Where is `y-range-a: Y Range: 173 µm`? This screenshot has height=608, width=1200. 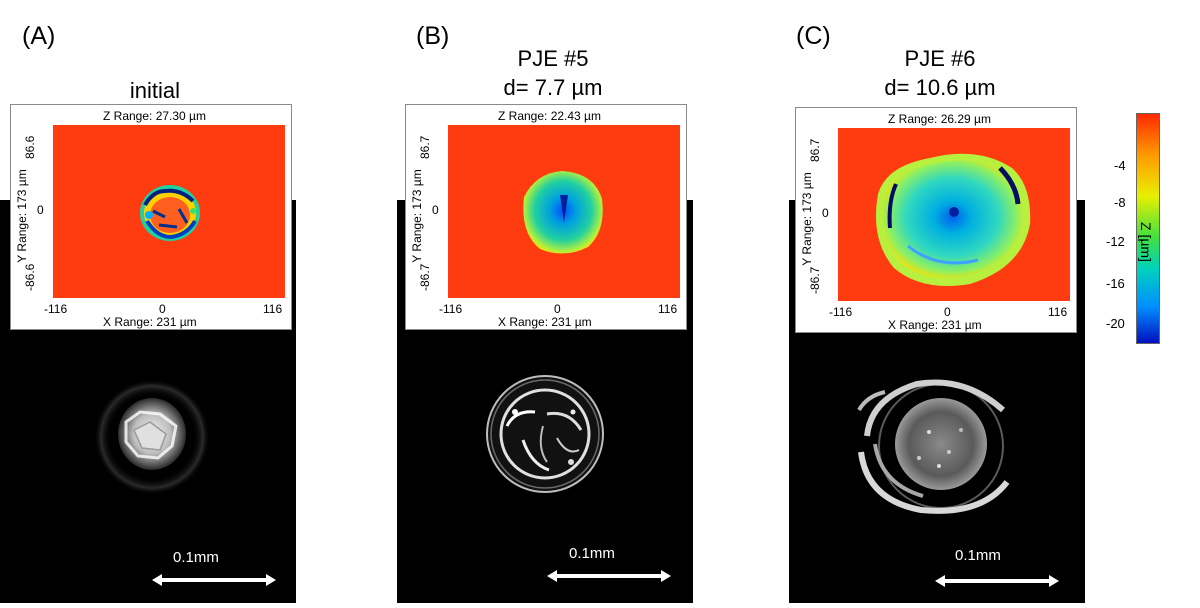
y-range-a: Y Range: 173 µm is located at coordinates (22, 216).